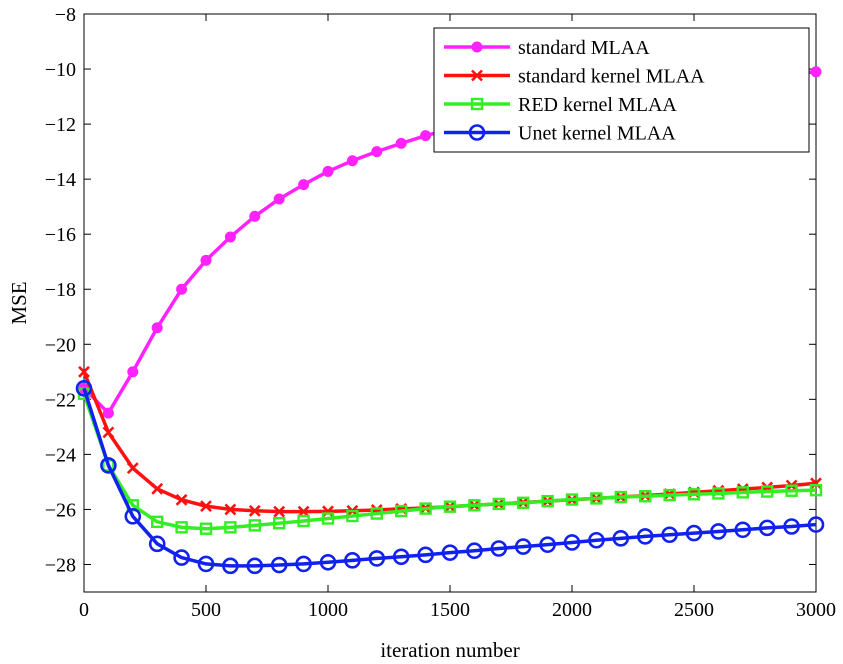 The height and width of the screenshot is (664, 843). What do you see at coordinates (611, 77) in the screenshot?
I see `legend-label: standard kernel MLAA` at bounding box center [611, 77].